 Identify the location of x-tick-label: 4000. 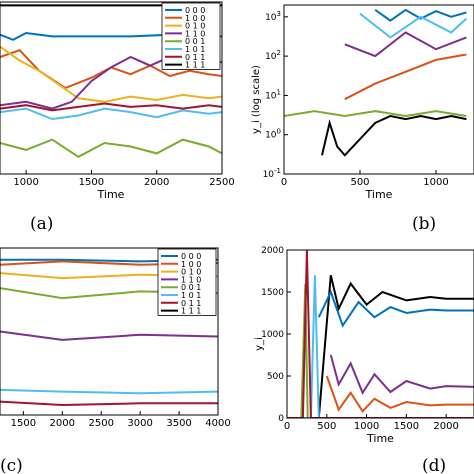
(217, 423).